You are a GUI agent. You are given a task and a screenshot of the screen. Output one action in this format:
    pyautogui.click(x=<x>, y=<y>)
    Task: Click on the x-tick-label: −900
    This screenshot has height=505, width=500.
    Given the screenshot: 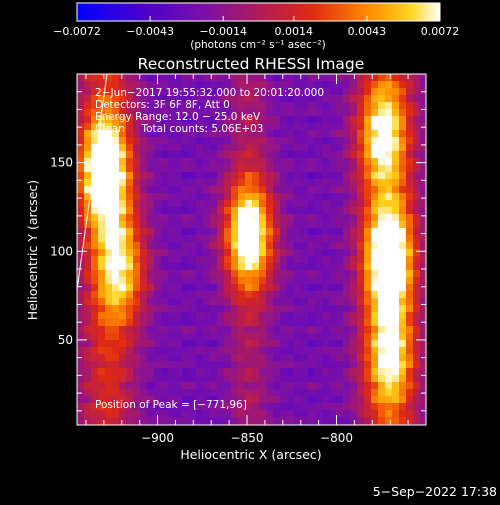 What is the action you would take?
    pyautogui.click(x=157, y=438)
    